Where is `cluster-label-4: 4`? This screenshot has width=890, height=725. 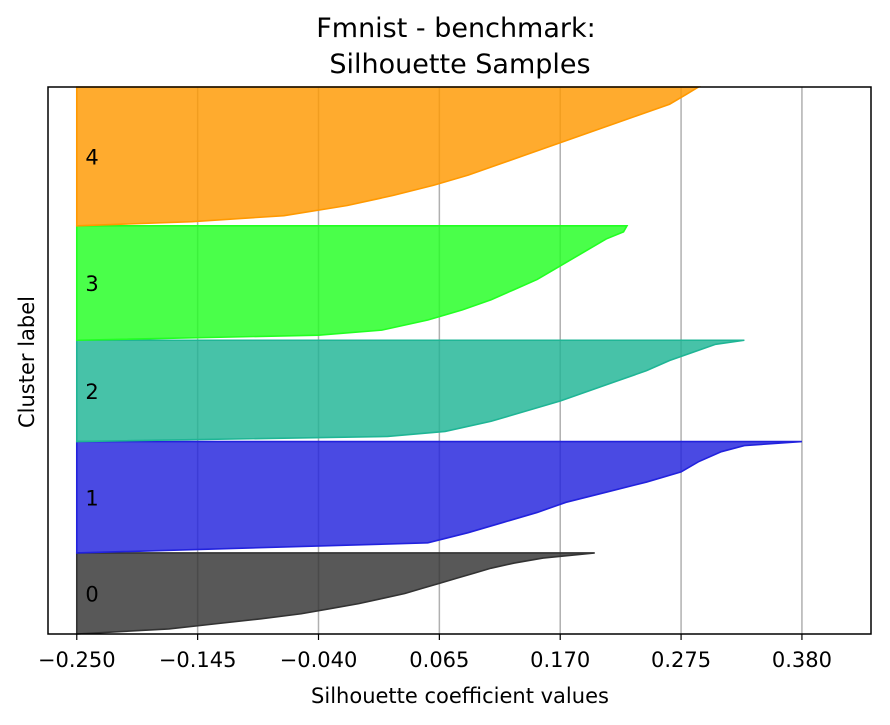
cluster-label-4: 4 is located at coordinates (91, 157).